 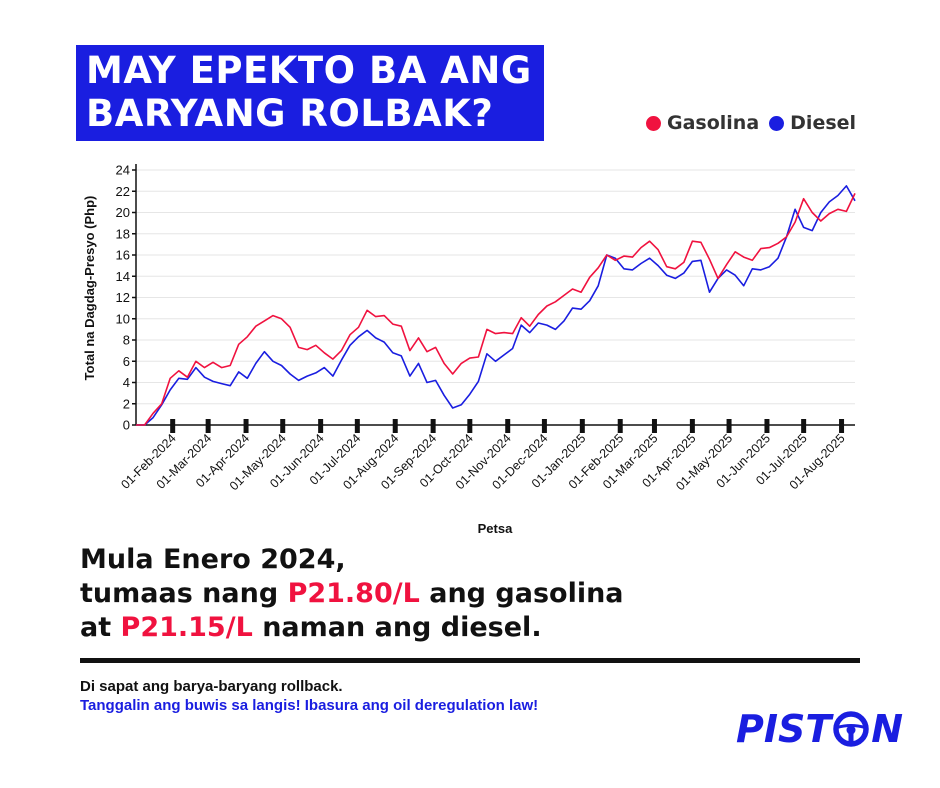 I want to click on y-tick-label: 8, so click(x=126, y=340).